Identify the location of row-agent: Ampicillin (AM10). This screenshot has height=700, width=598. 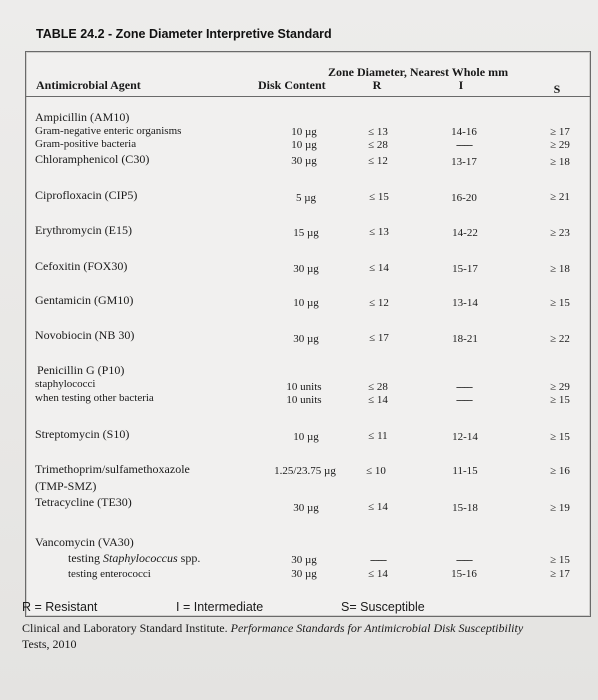
(82, 117).